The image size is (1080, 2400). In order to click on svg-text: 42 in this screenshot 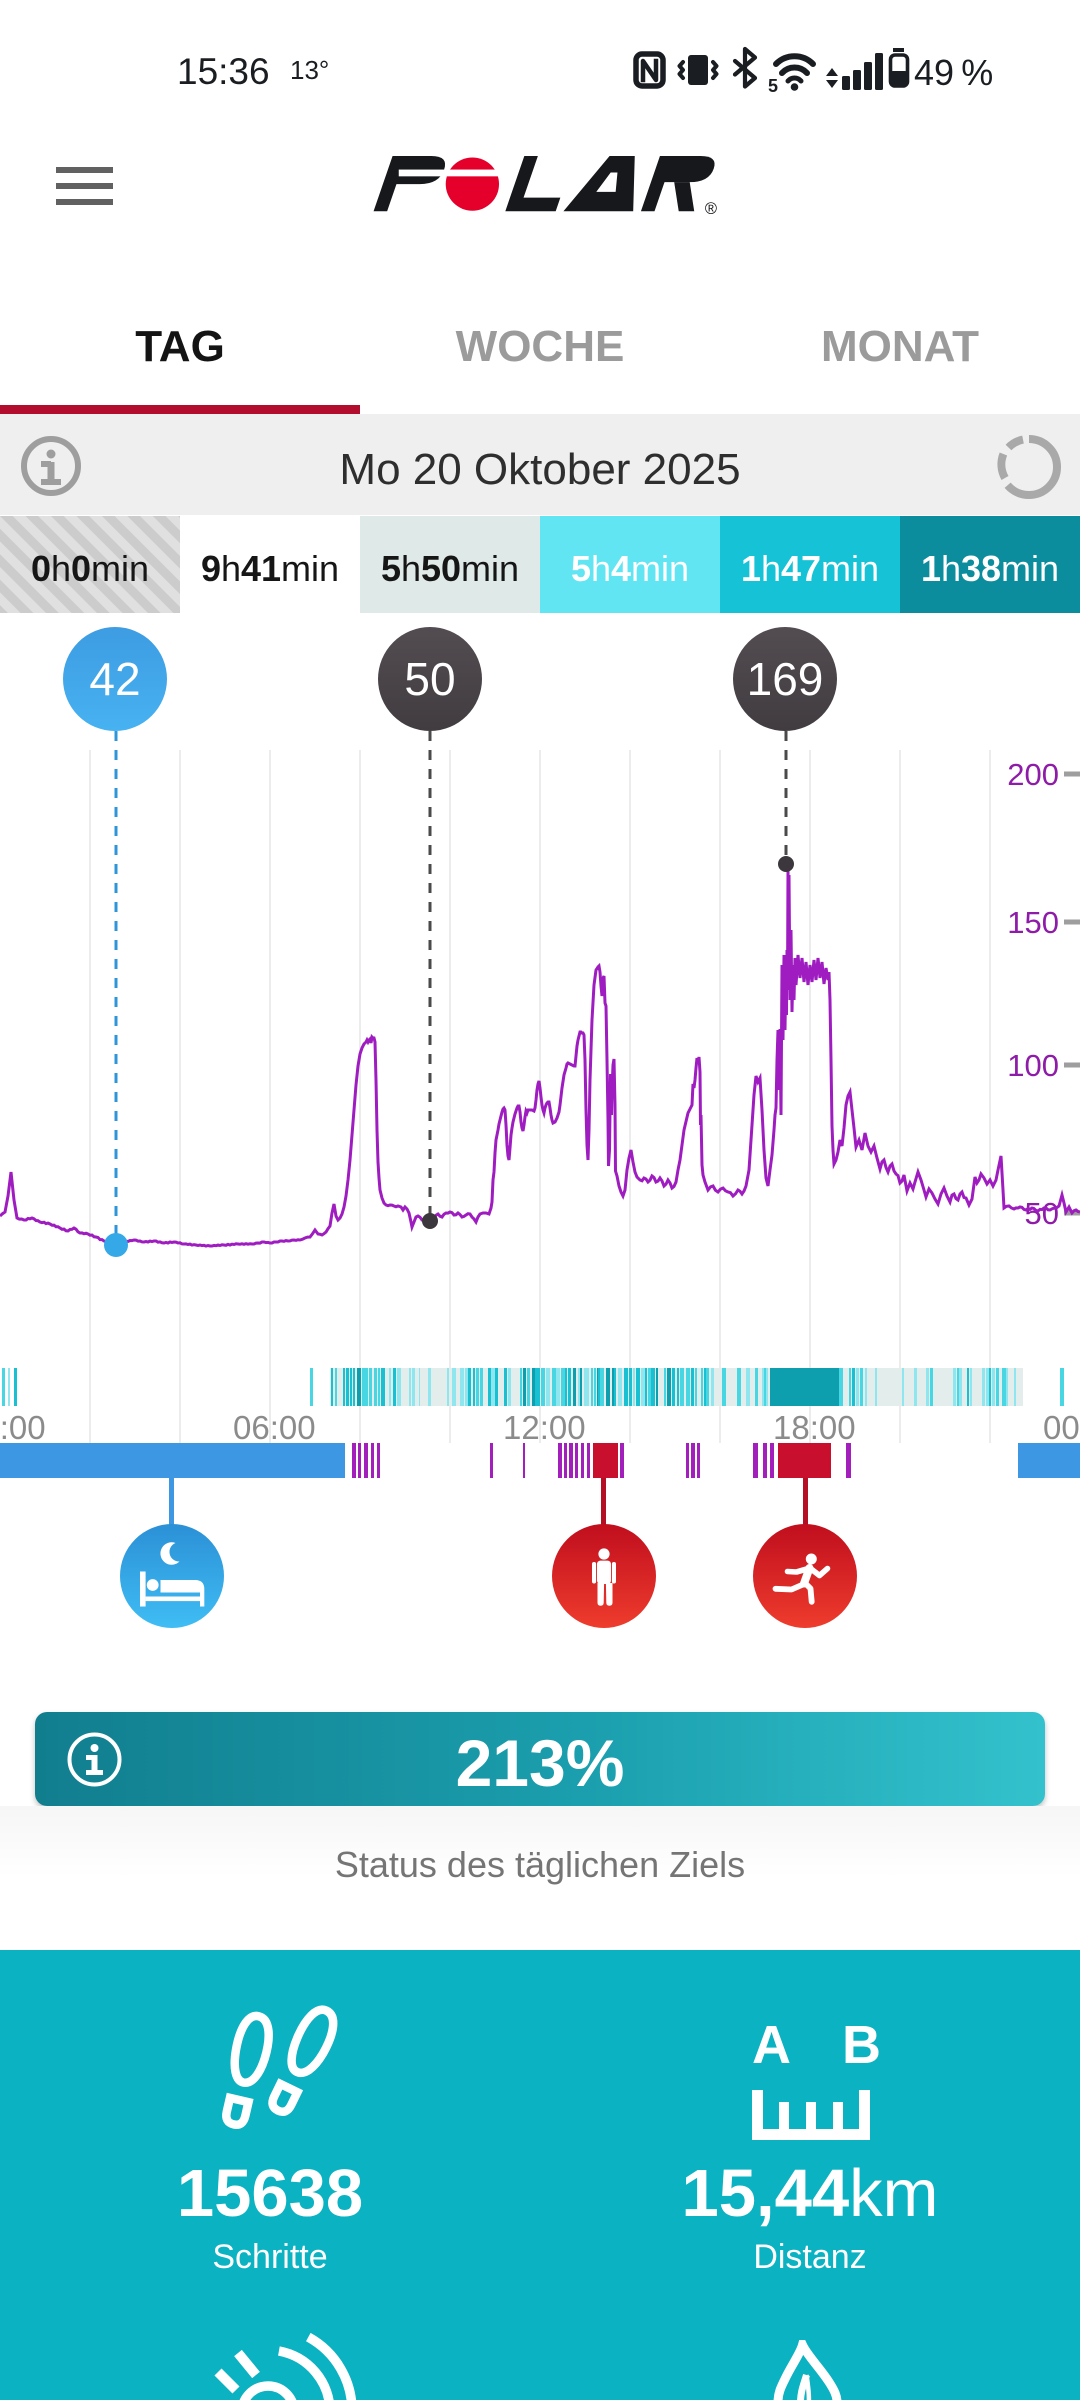, I will do `click(114, 679)`.